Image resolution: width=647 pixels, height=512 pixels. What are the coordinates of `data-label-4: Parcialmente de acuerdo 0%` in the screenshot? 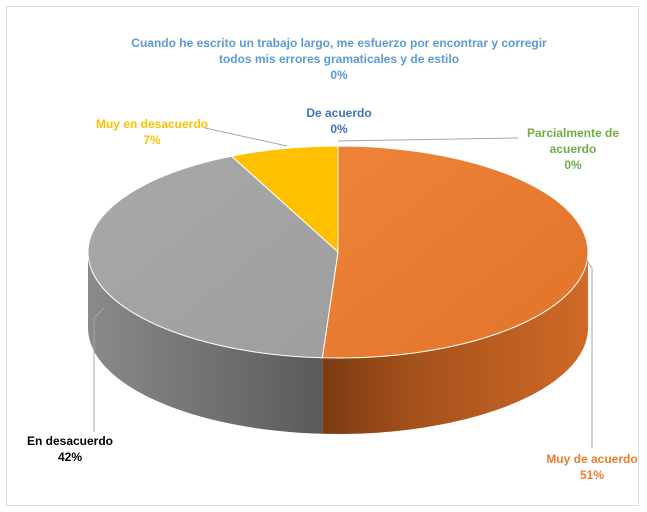 It's located at (573, 149).